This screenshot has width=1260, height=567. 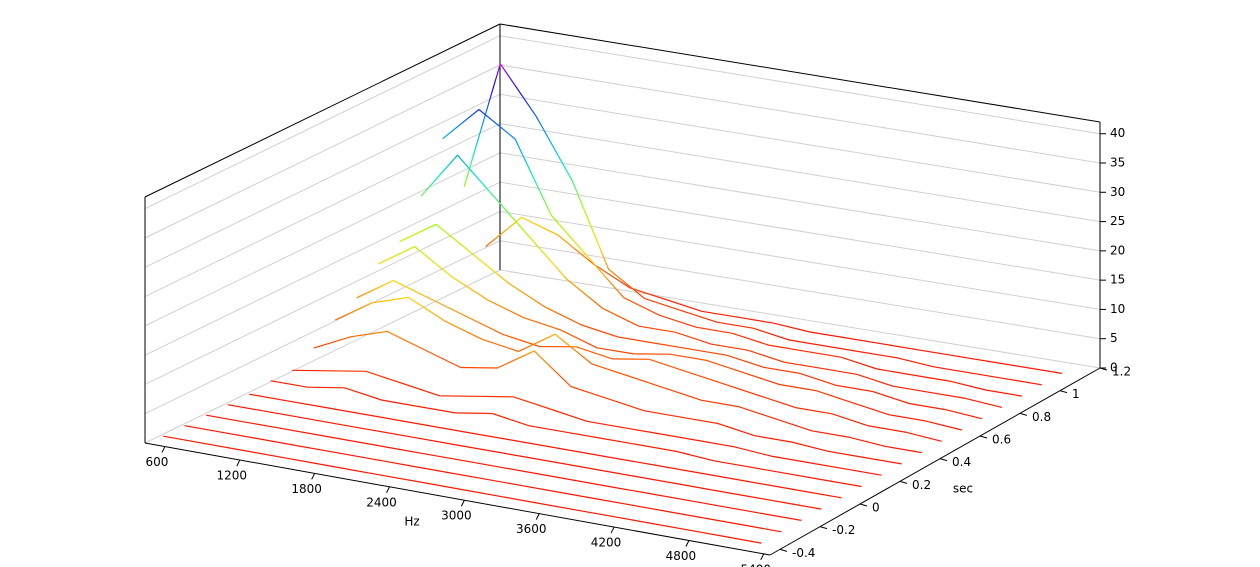 What do you see at coordinates (411, 522) in the screenshot?
I see `x-axis-label: Hz` at bounding box center [411, 522].